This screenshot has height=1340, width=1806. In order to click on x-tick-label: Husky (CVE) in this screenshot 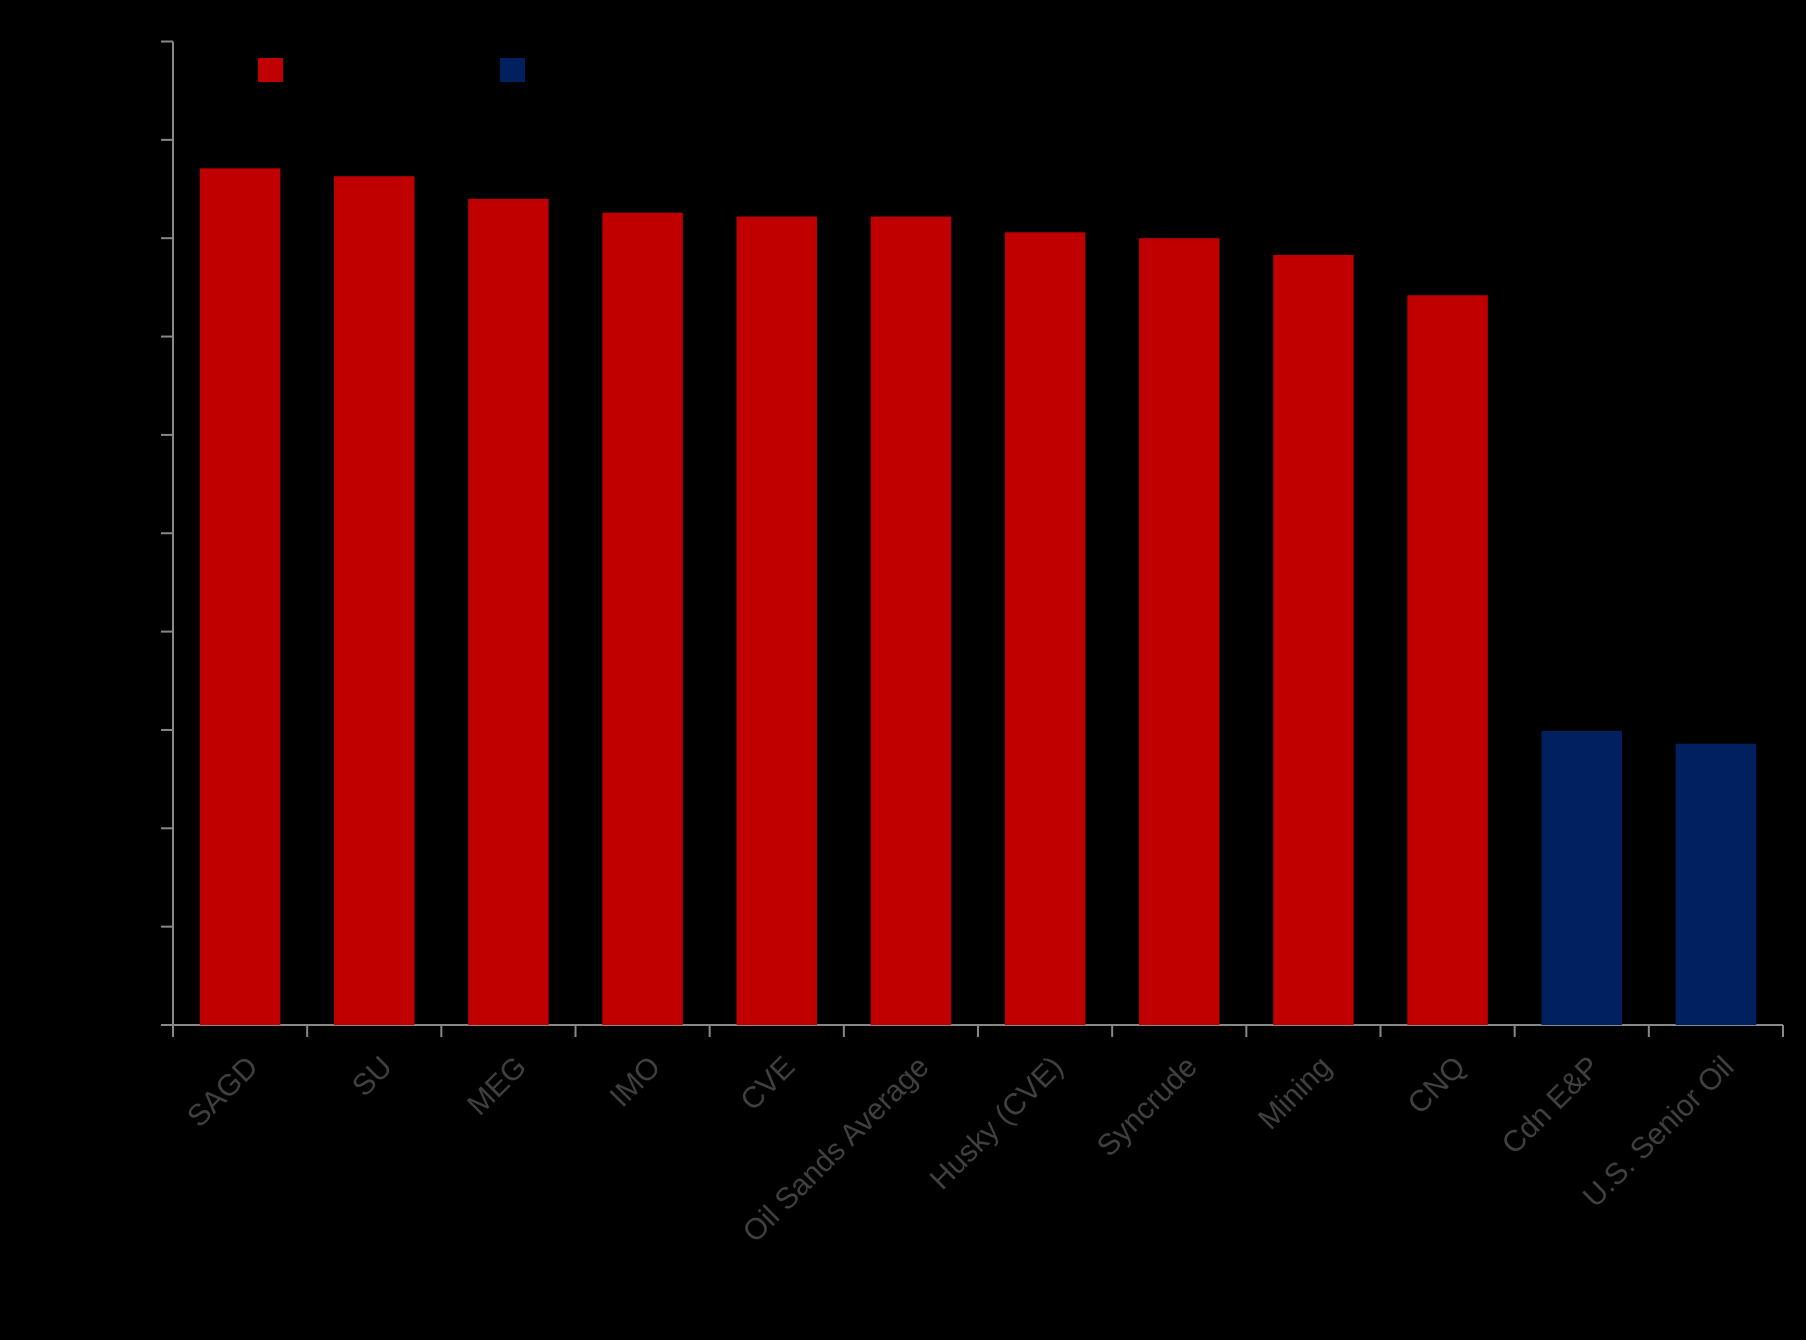, I will do `click(997, 1123)`.